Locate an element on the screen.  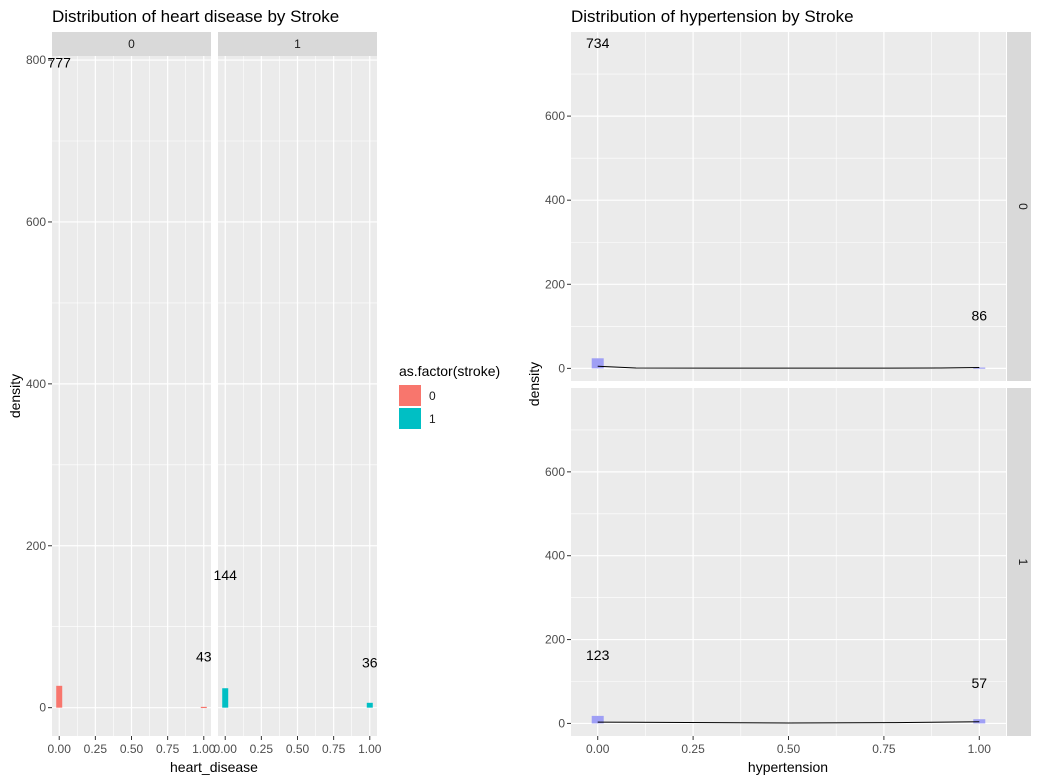
legend-label: 1 is located at coordinates (432, 419).